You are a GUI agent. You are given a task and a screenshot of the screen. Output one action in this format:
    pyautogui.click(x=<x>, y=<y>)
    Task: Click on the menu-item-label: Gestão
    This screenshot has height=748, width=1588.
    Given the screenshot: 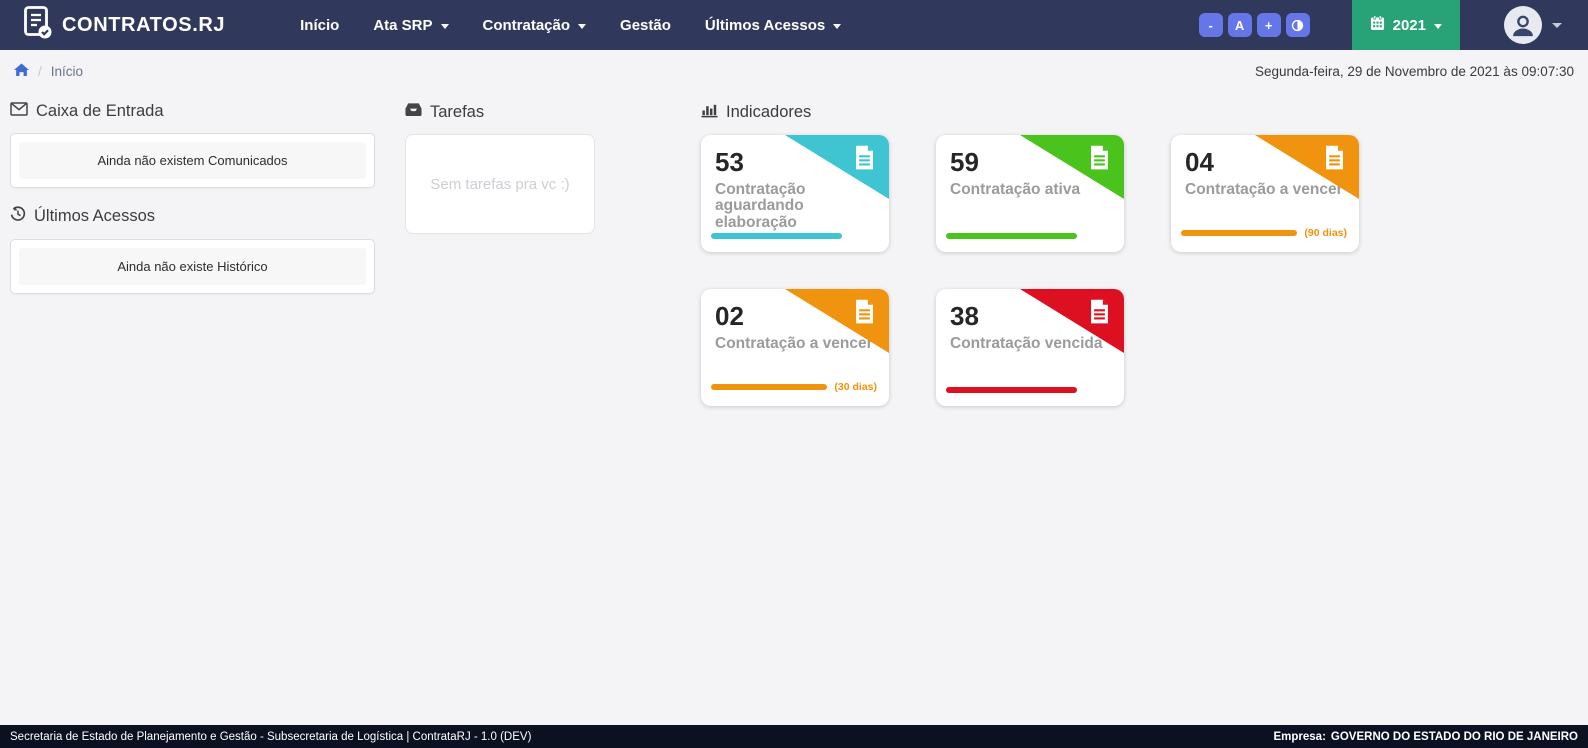 What is the action you would take?
    pyautogui.click(x=645, y=25)
    